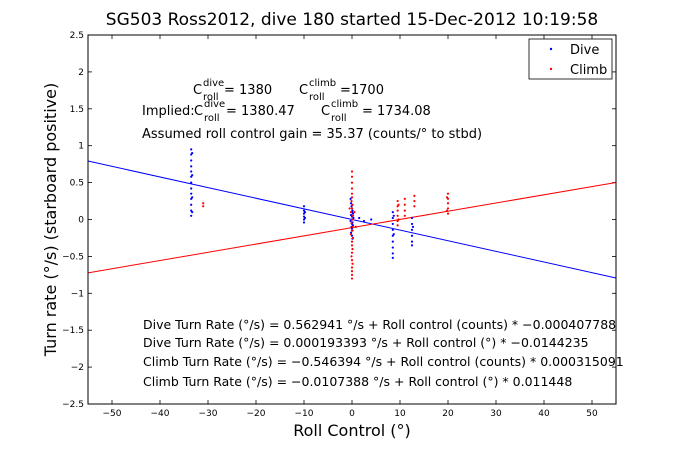 Image resolution: width=681 pixels, height=454 pixels. What do you see at coordinates (77, 110) in the screenshot?
I see `y-tick-label: 1.5` at bounding box center [77, 110].